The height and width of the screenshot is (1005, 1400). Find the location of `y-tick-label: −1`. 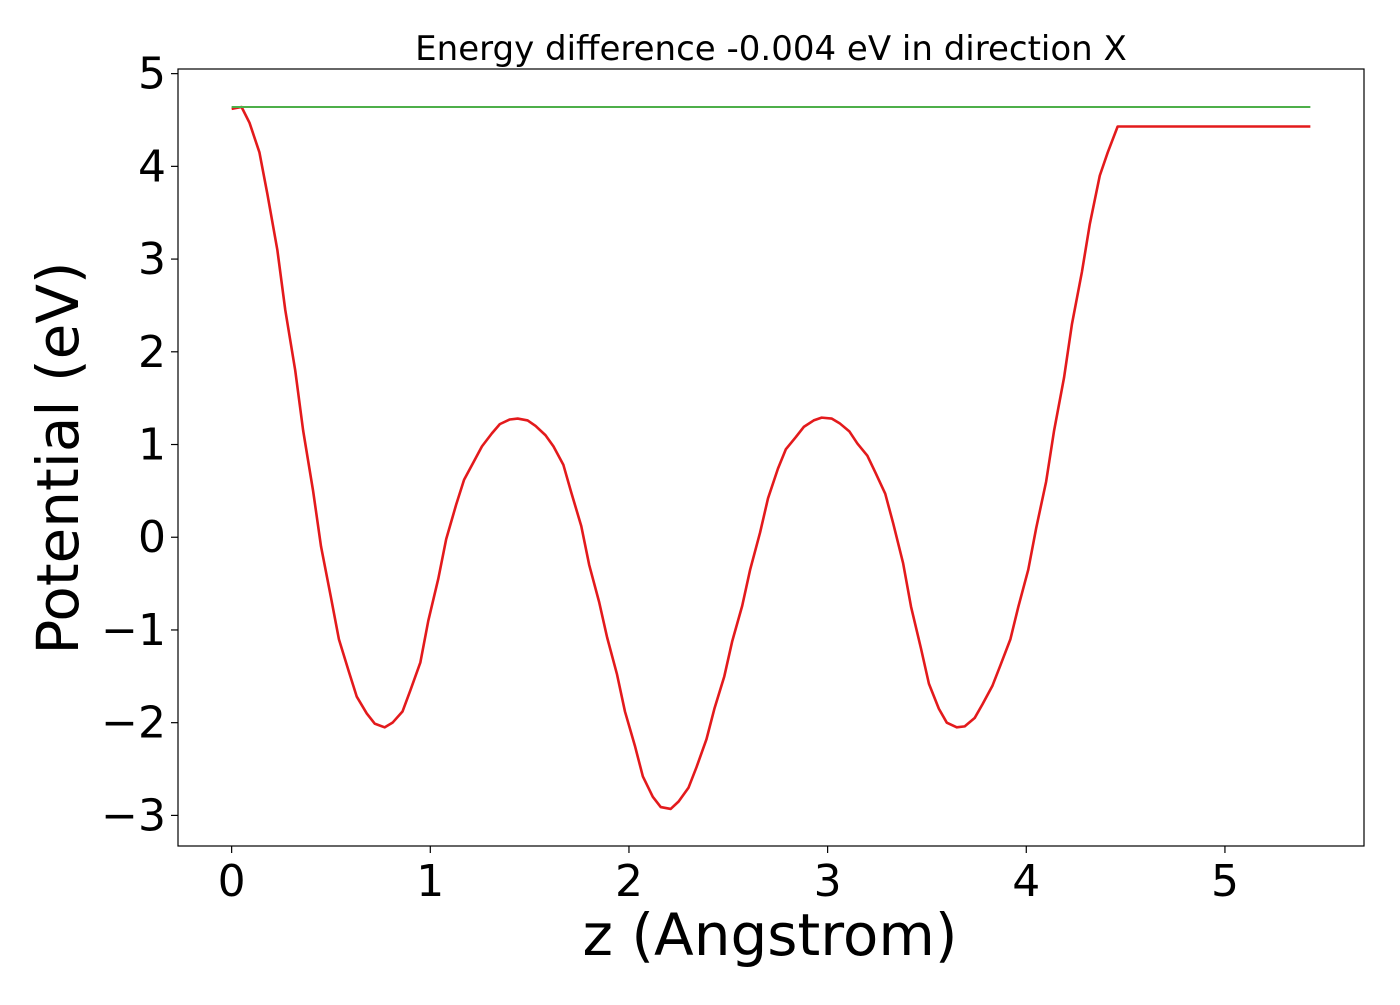

y-tick-label: −1 is located at coordinates (133, 630).